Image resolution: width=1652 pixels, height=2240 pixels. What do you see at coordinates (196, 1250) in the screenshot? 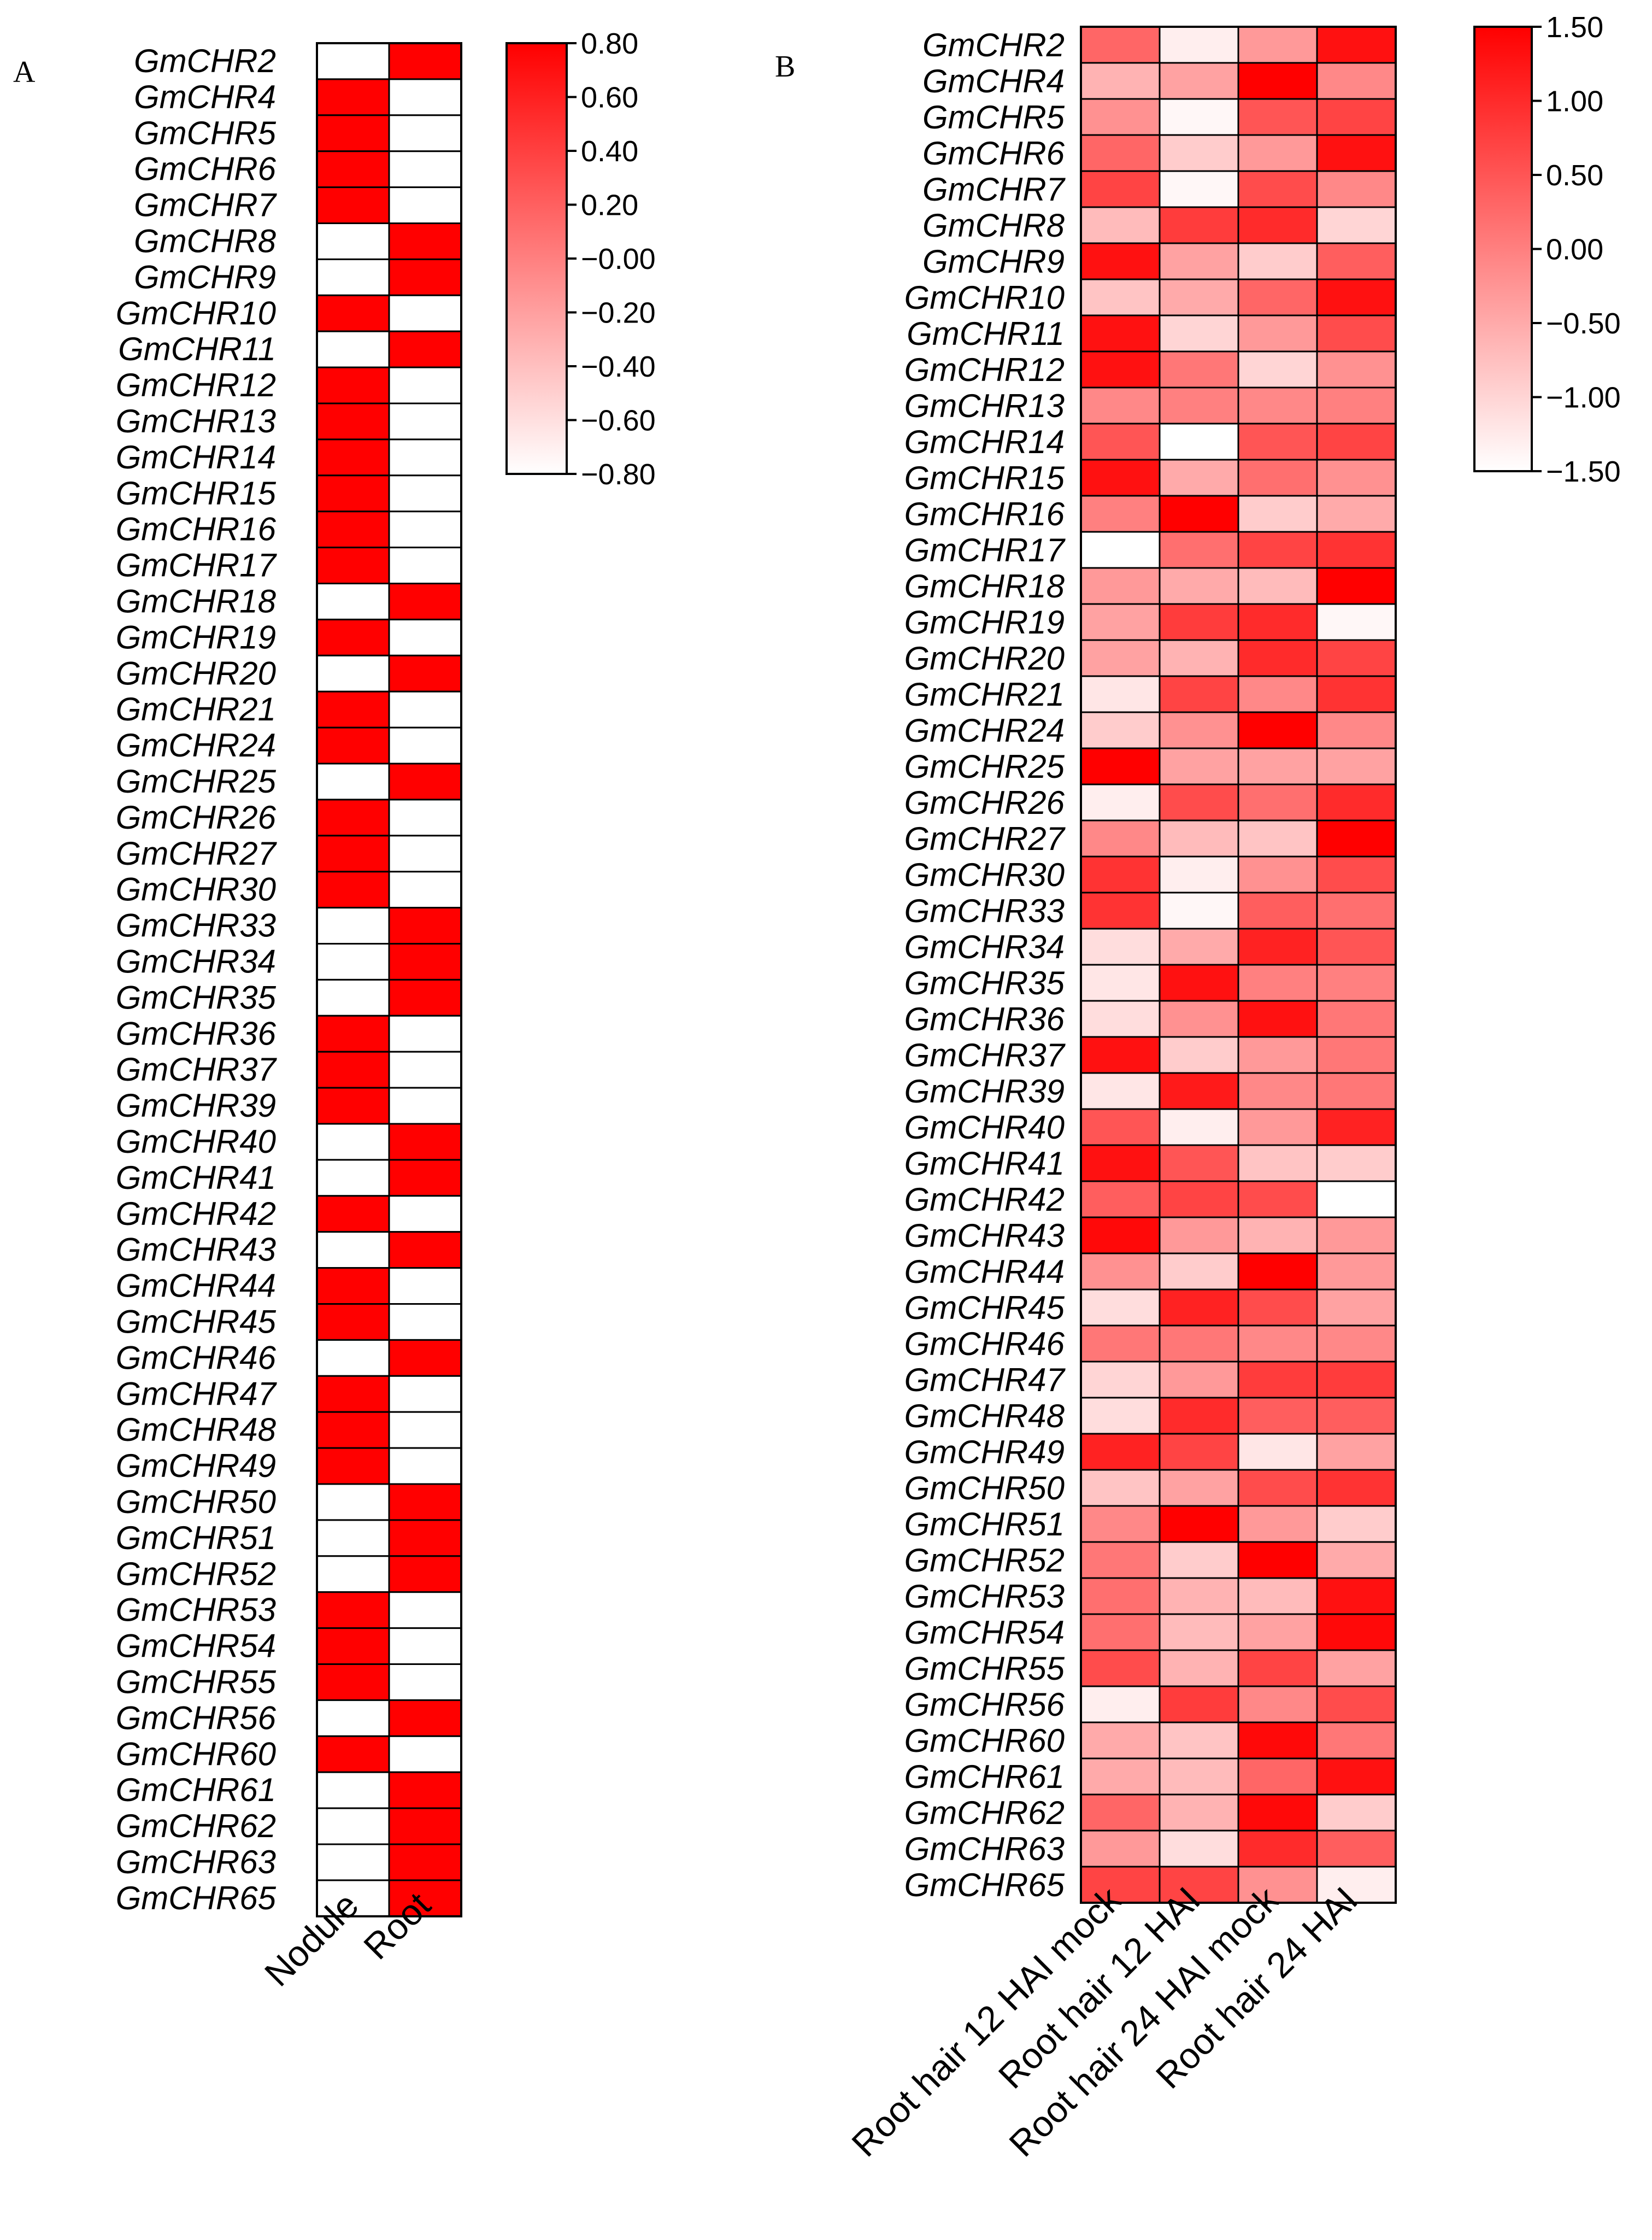
I see `row-label-a-33: GmCHR43` at bounding box center [196, 1250].